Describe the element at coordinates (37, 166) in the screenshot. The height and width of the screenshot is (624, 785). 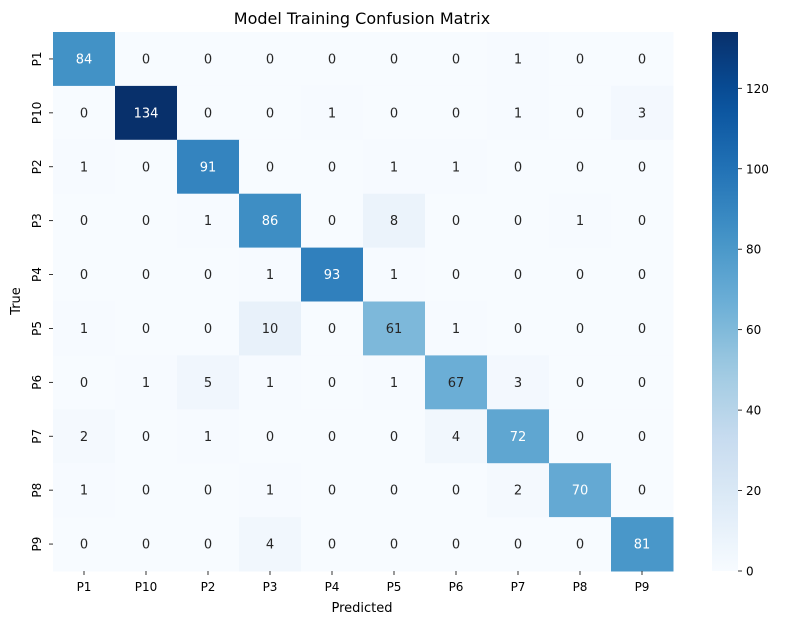
I see `y-tick-label: P2` at that location.